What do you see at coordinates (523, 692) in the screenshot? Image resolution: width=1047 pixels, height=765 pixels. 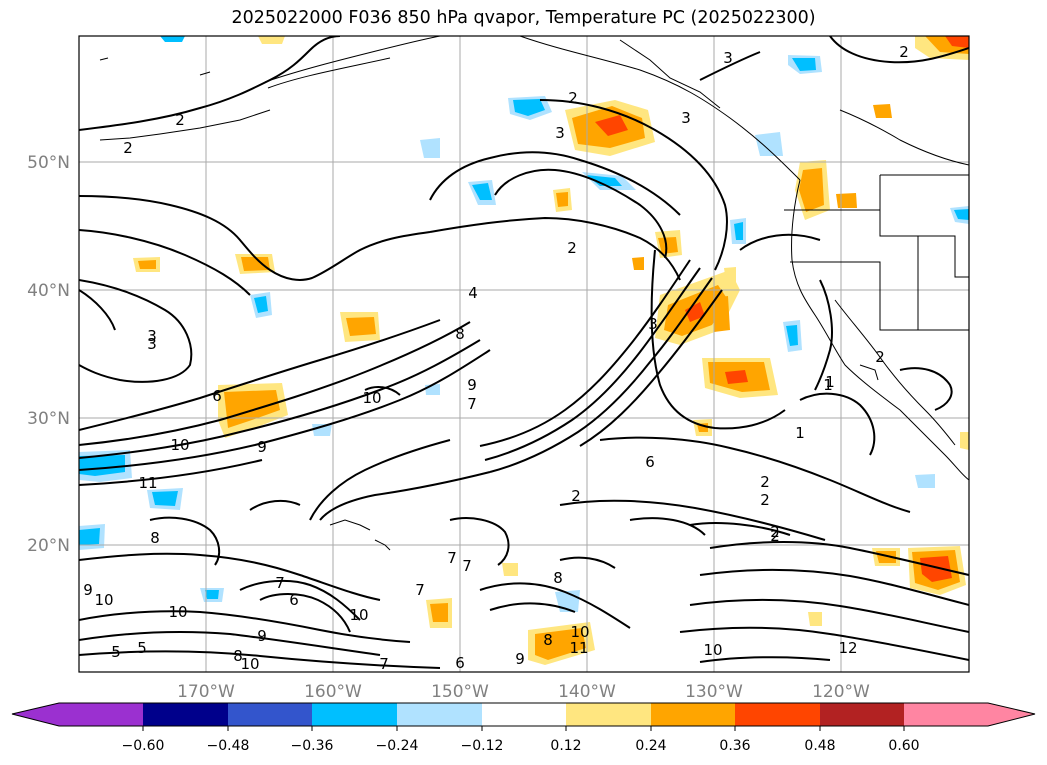 I see `longitude-labels: 170°W 160°W 150°W 140°W 130°W 120°W` at bounding box center [523, 692].